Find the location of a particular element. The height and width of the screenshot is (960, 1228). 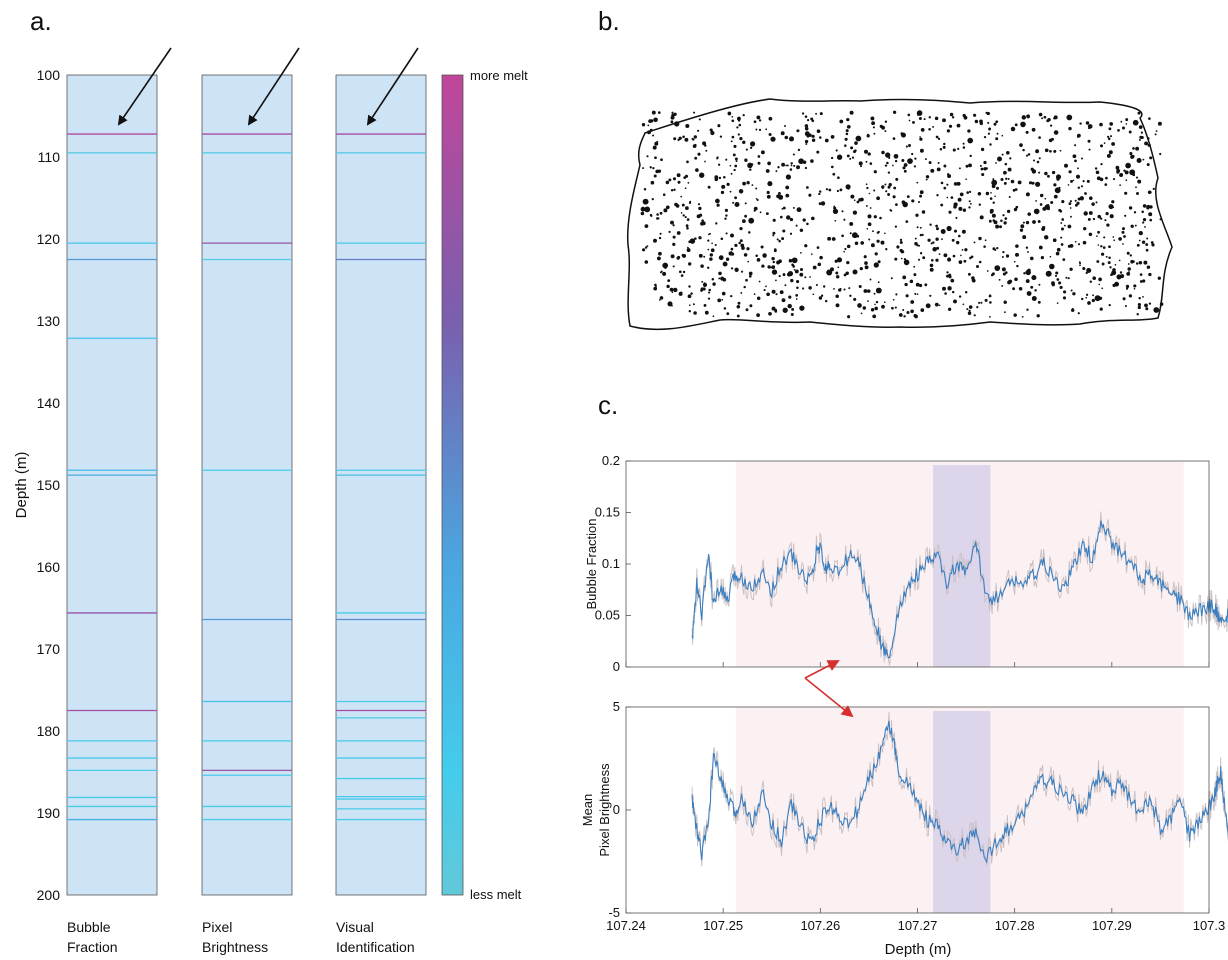

x-tick-label: 107.27 is located at coordinates (918, 925).